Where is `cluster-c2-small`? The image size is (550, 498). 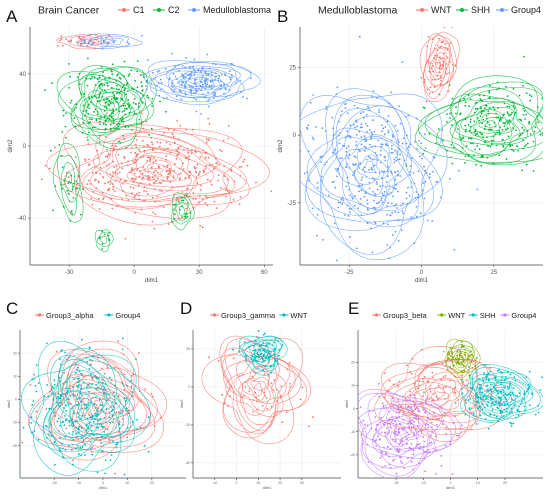
cluster-c2-small is located at coordinates (183, 211).